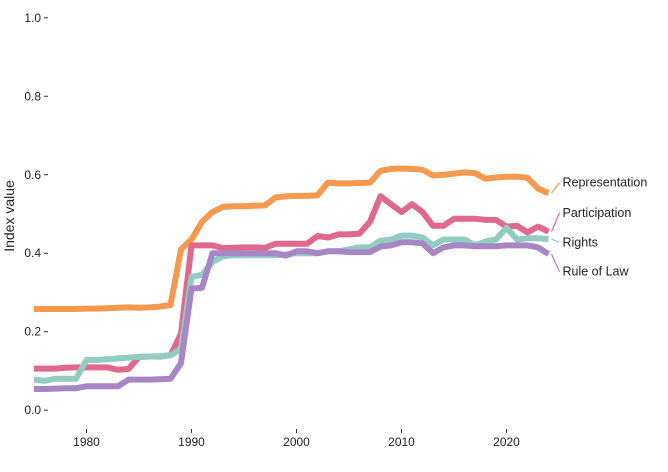  I want to click on y-tick-label: 0.0, so click(32, 410).